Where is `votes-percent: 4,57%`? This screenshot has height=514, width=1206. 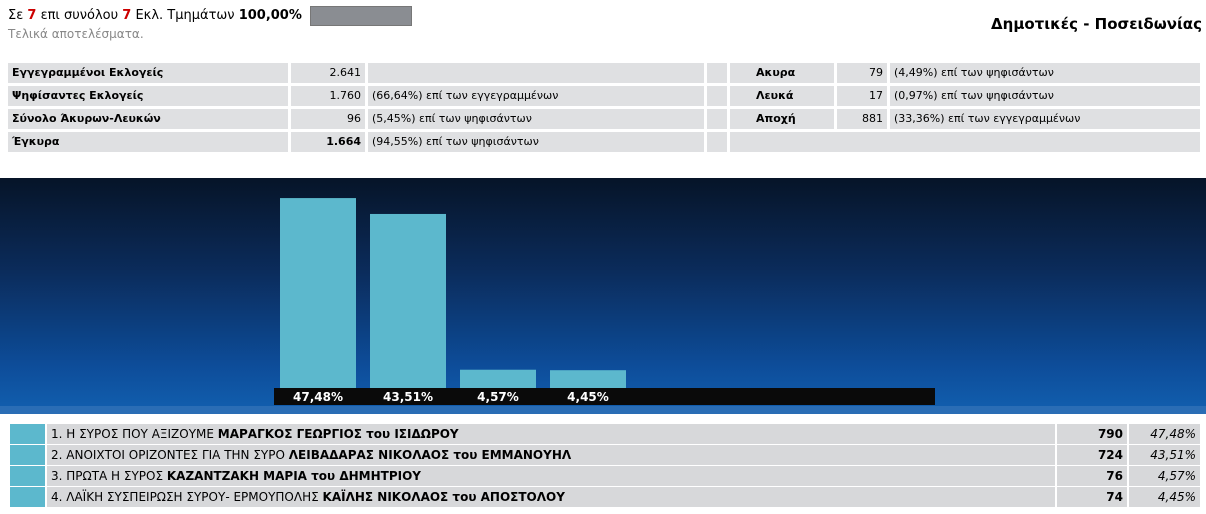
votes-percent: 4,57% is located at coordinates (1164, 476).